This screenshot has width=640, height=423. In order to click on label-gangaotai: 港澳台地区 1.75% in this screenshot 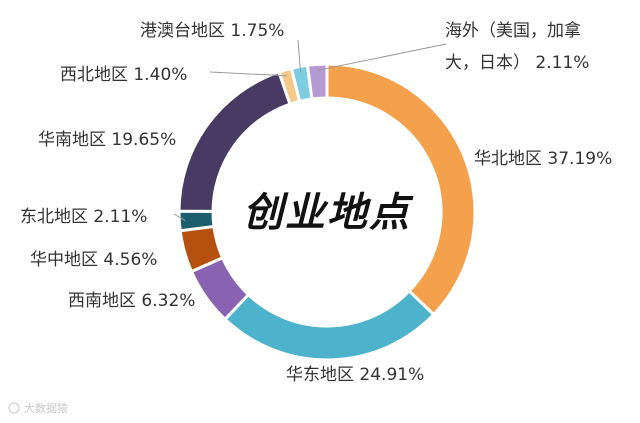, I will do `click(212, 31)`.